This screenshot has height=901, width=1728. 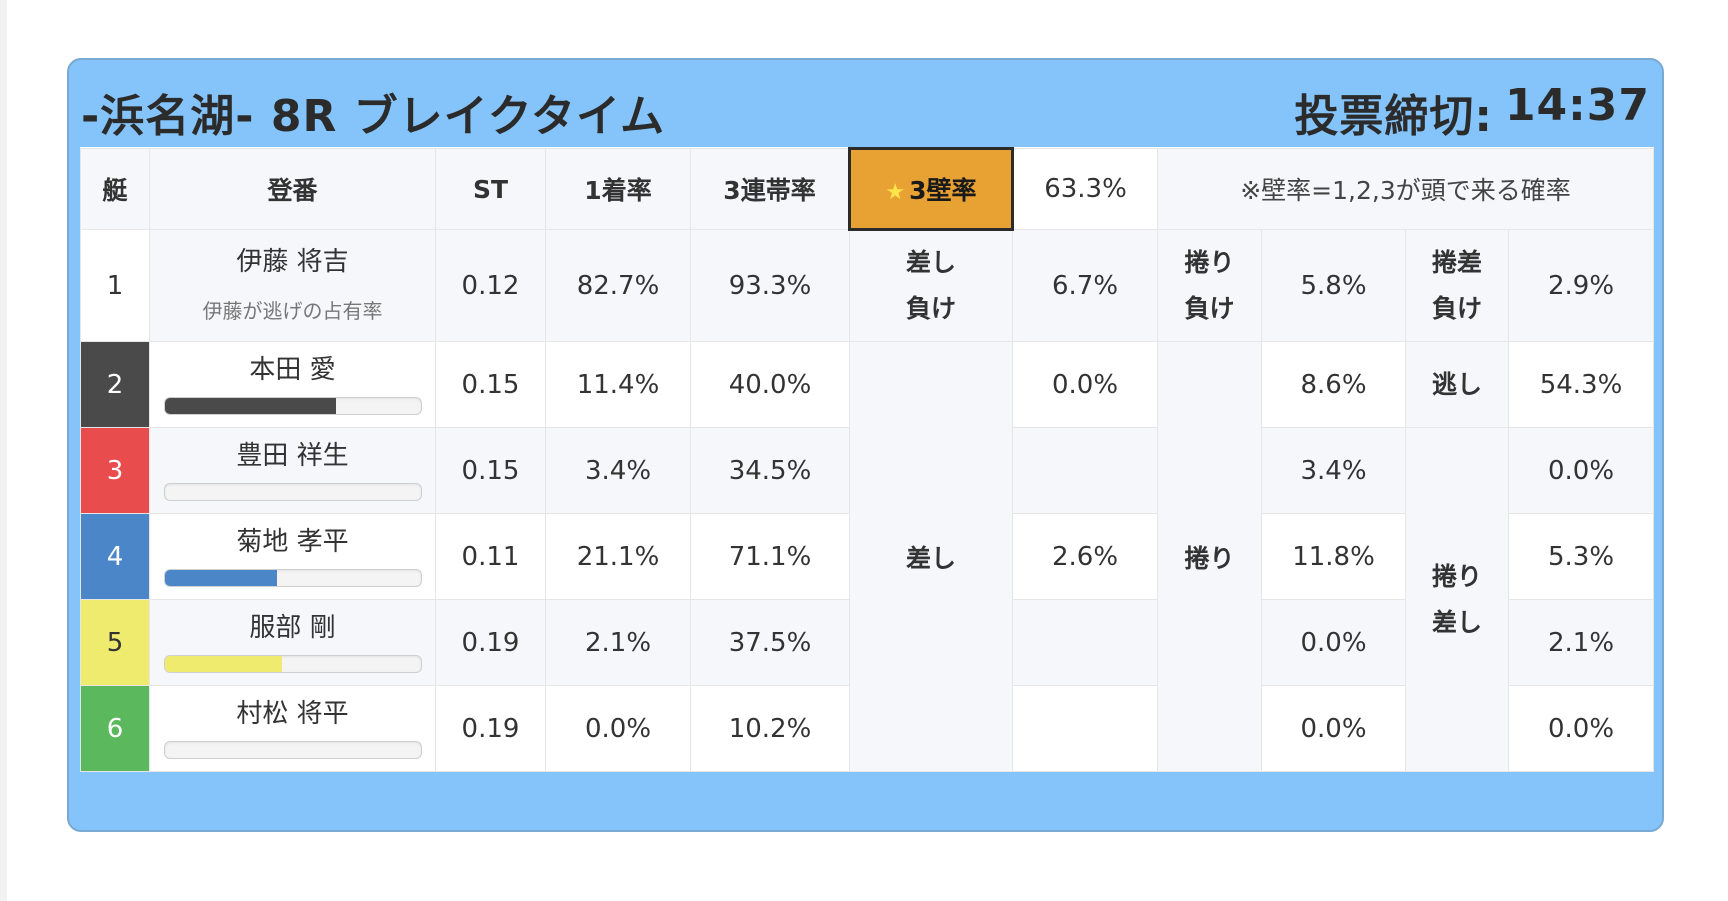 I want to click on makuri-sashi-rate: 5.3%, so click(x=1581, y=556).